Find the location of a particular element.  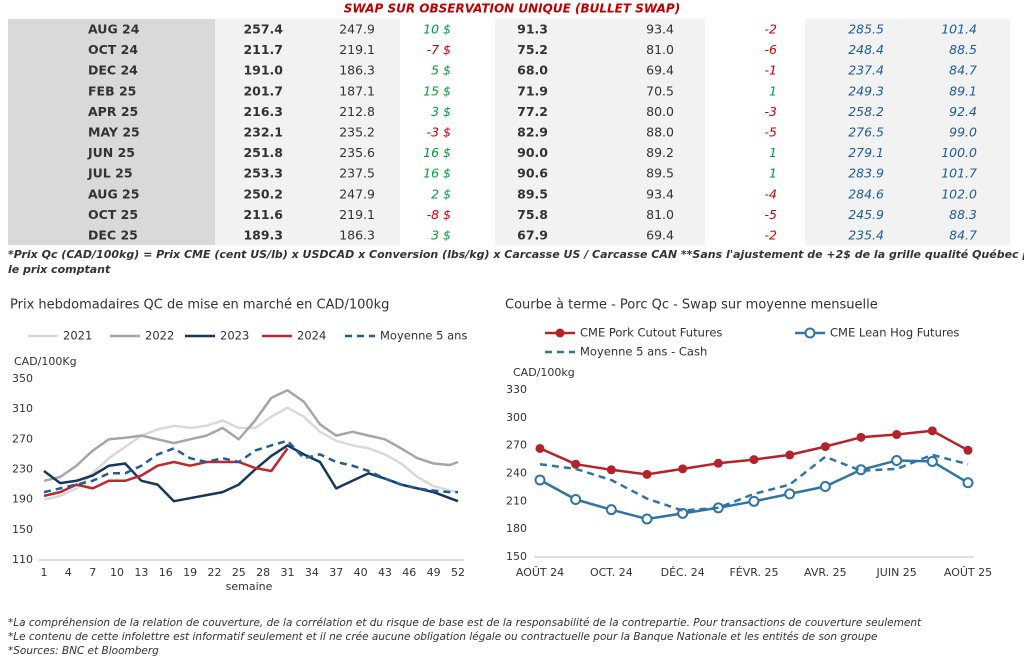

x-tick-label: FÉVR. 25 is located at coordinates (753, 572).